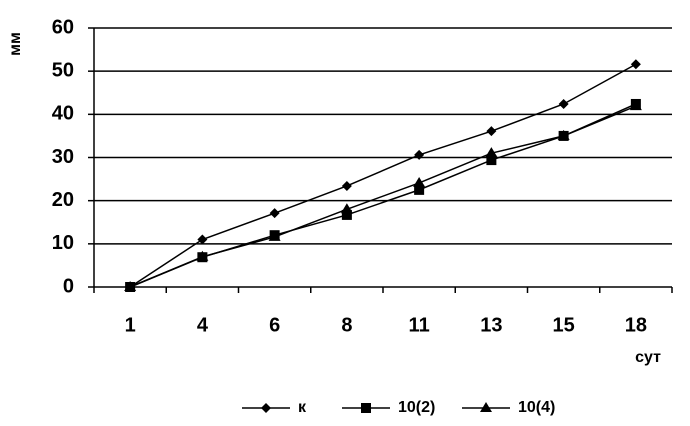  What do you see at coordinates (203, 325) in the screenshot?
I see `x-tick-label: 4` at bounding box center [203, 325].